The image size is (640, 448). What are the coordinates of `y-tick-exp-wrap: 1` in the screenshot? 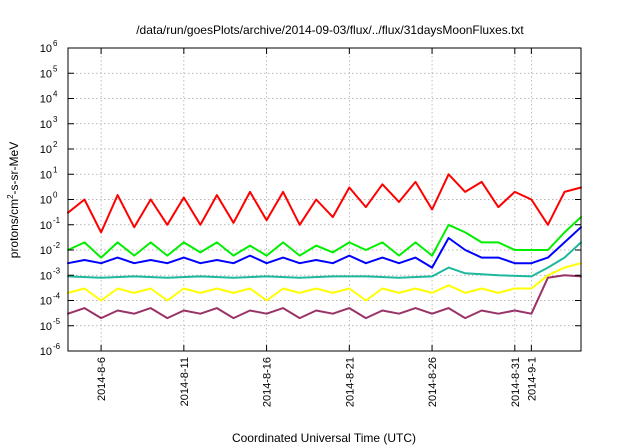 It's located at (55, 169).